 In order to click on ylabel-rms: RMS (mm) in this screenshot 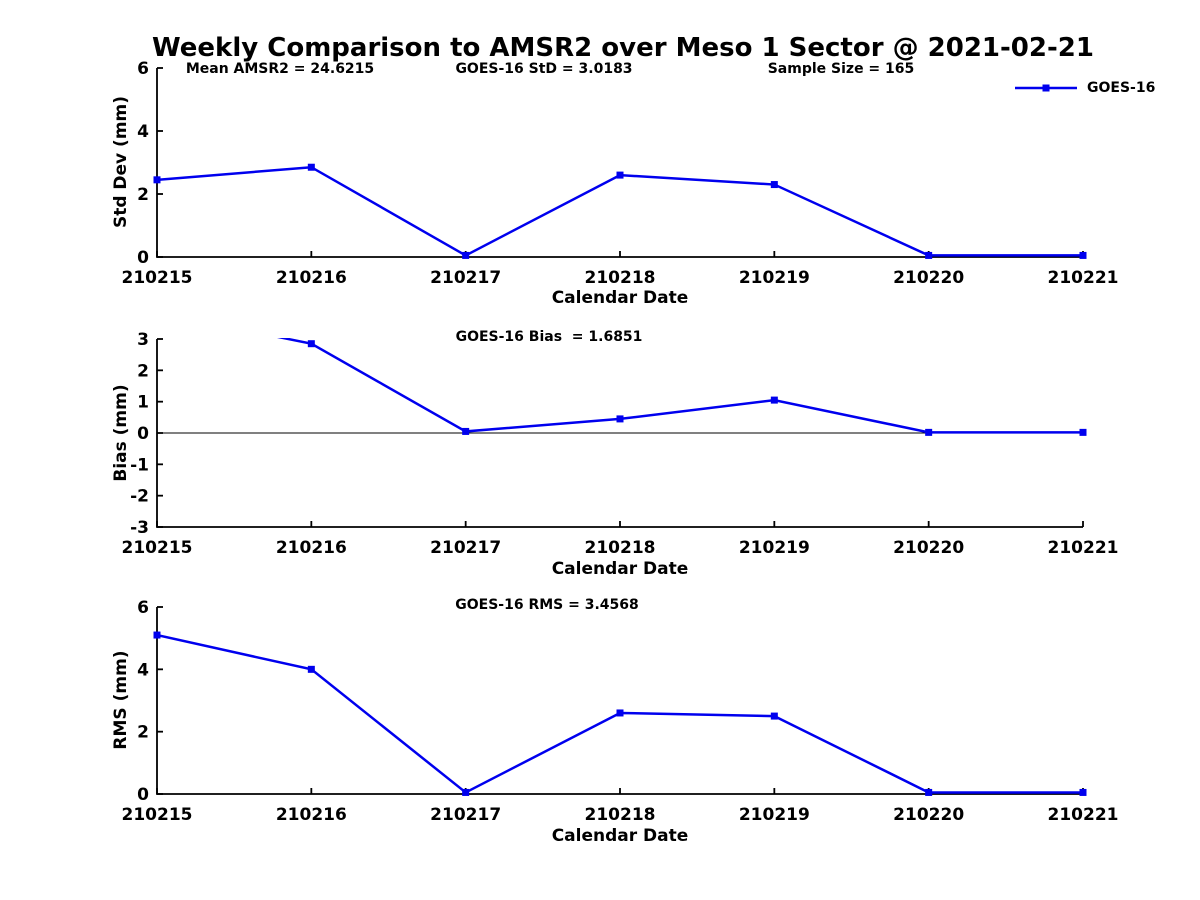, I will do `click(121, 700)`.